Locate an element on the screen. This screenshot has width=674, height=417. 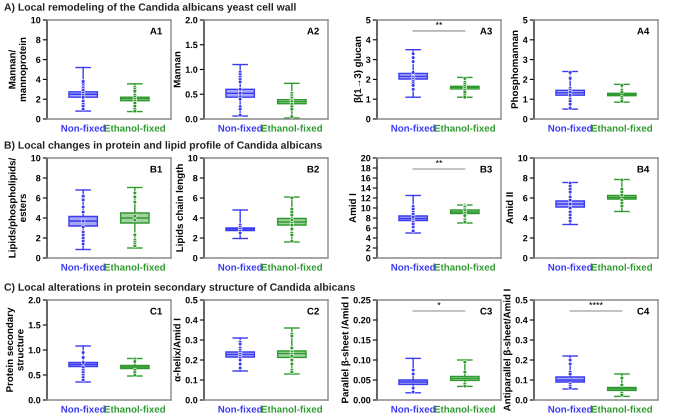
y-axis-title: Protein secondary structure is located at coordinates (15, 350).